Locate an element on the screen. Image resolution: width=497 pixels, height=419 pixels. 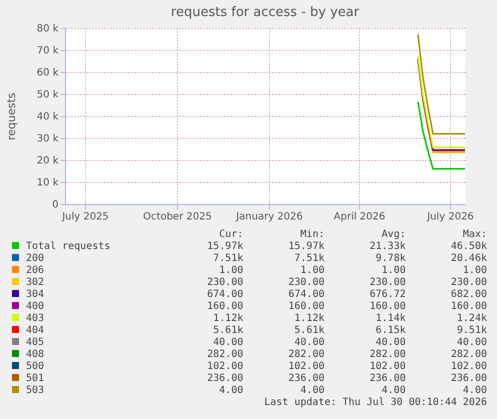
legend-label: 501 is located at coordinates (35, 379).